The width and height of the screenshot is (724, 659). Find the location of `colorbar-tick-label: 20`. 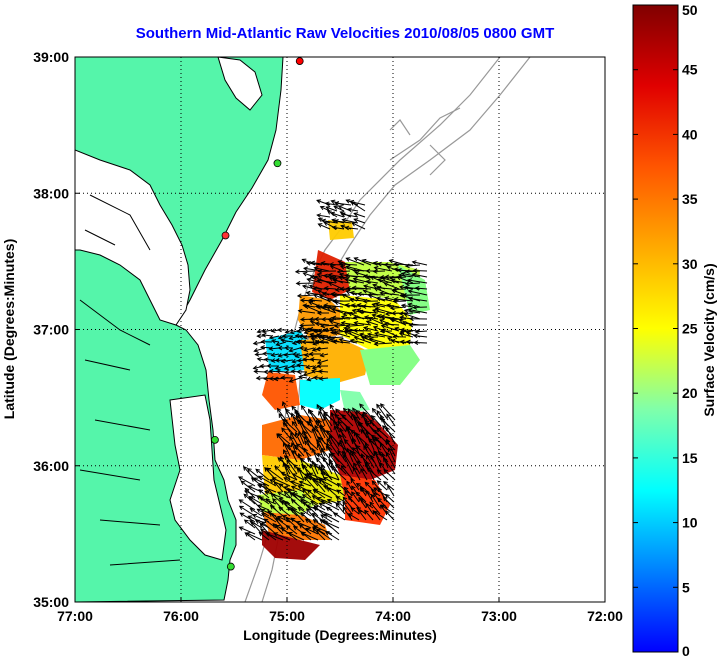

colorbar-tick-label: 20 is located at coordinates (690, 393).